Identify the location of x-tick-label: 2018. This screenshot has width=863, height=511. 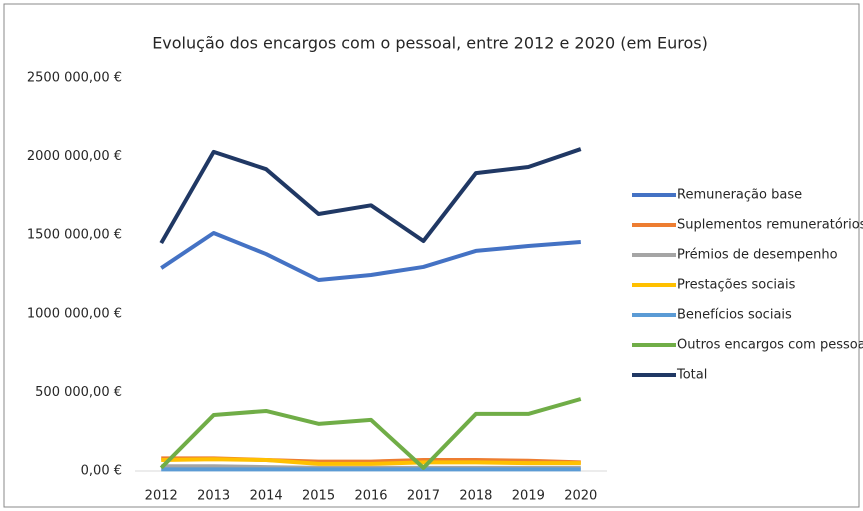
(475, 496).